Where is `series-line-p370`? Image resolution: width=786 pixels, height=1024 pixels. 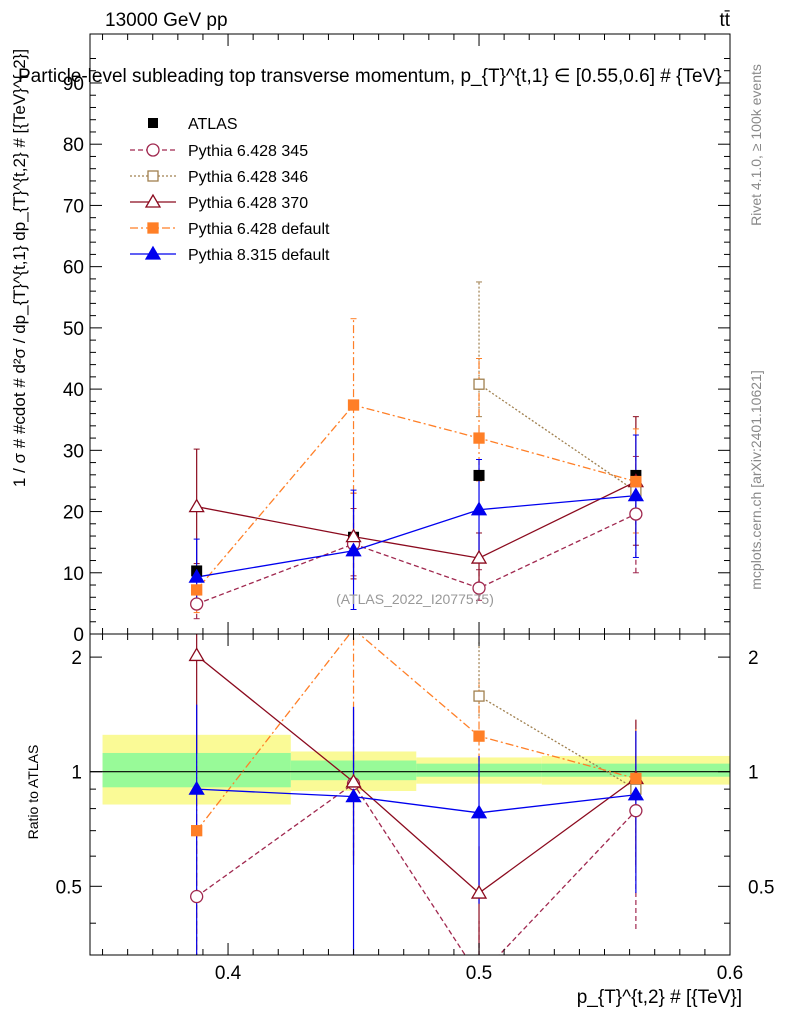
series-line-p370 is located at coordinates (416, 519).